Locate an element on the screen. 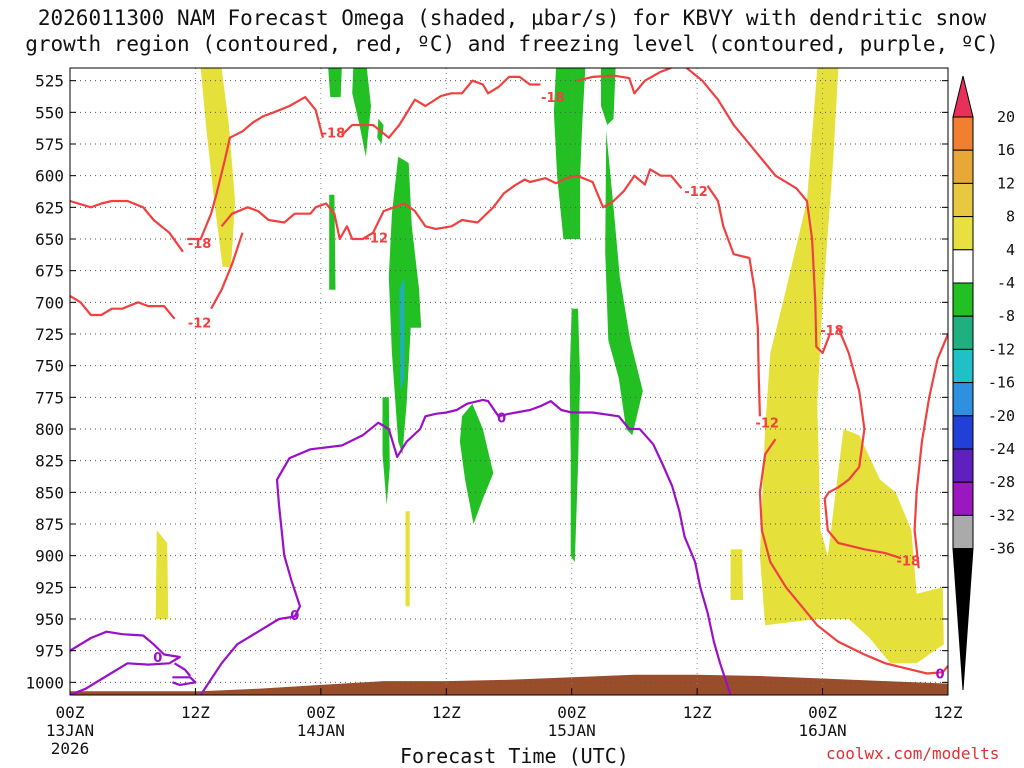 This screenshot has width=1024, height=768. contour-label-8: -12 is located at coordinates (767, 424).